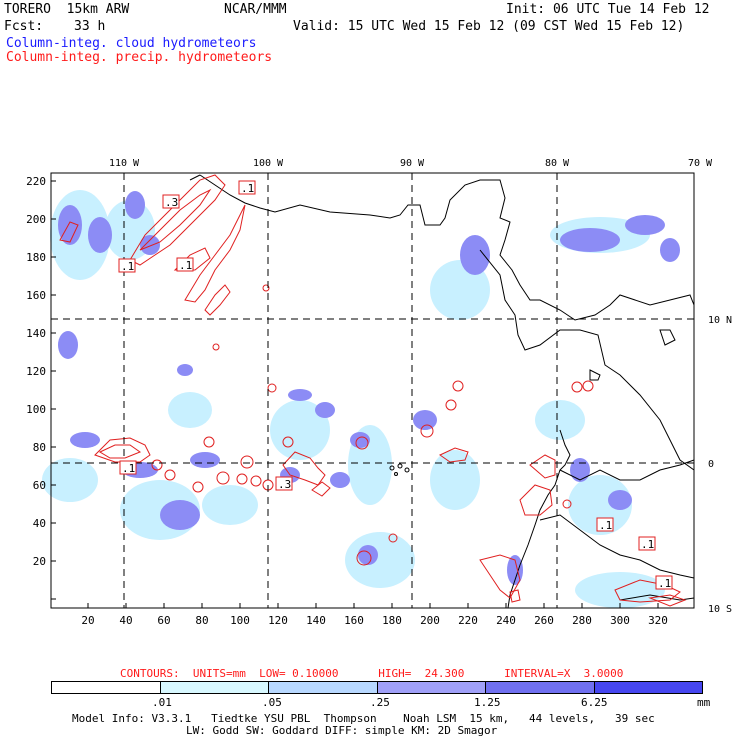 Image resolution: width=740 pixels, height=740 pixels. What do you see at coordinates (139, 57) in the screenshot?
I see `field-precip-hydrometeors: Column-integ. precip. hydrometeors` at bounding box center [139, 57].